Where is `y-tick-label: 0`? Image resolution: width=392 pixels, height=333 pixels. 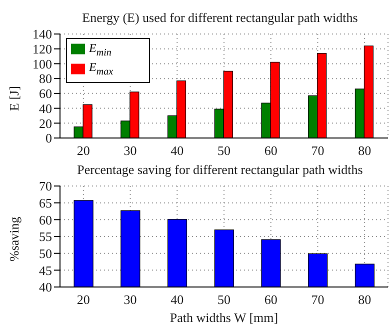
y-tick-label: 0 is located at coordinates (49, 138).